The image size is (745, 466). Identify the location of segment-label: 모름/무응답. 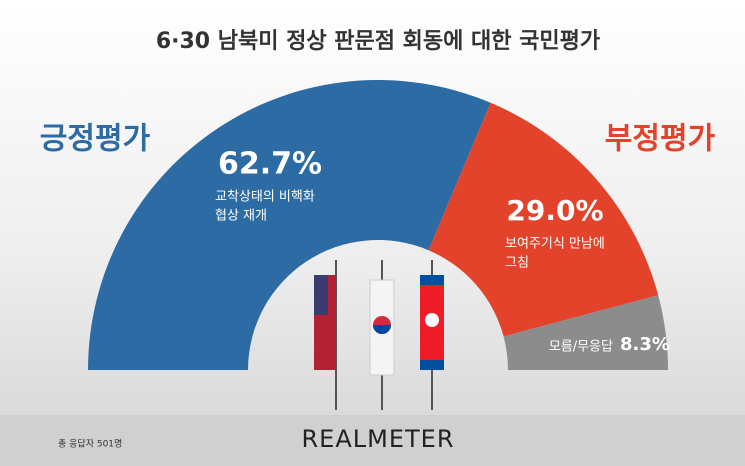
(581, 347).